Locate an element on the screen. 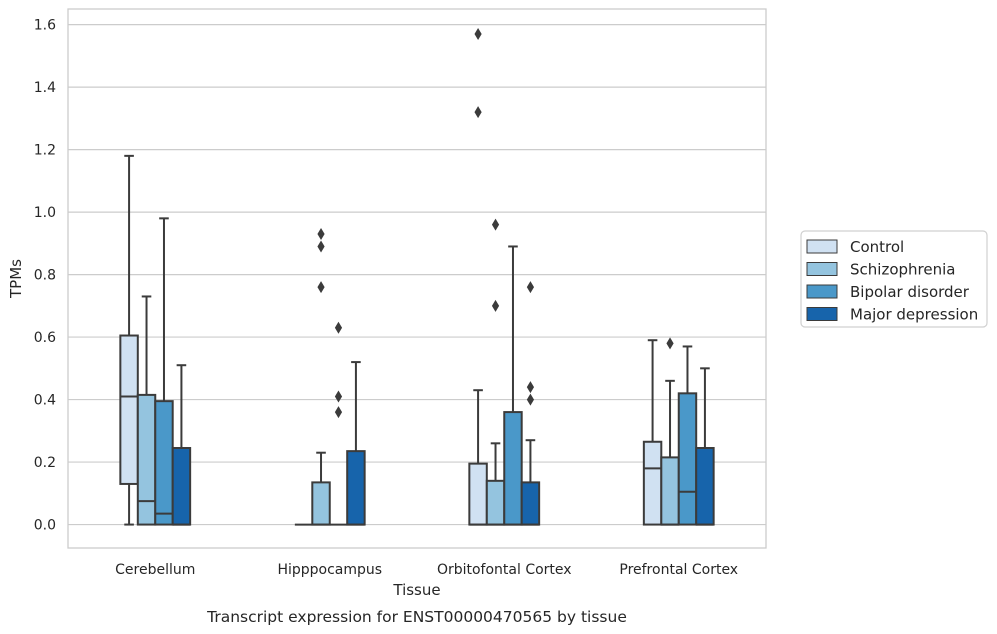  y-tick-labels: 0.0 0.2 0.4 0.6 0.8 1.0 1.2 1.4 1.6 is located at coordinates (45, 276).